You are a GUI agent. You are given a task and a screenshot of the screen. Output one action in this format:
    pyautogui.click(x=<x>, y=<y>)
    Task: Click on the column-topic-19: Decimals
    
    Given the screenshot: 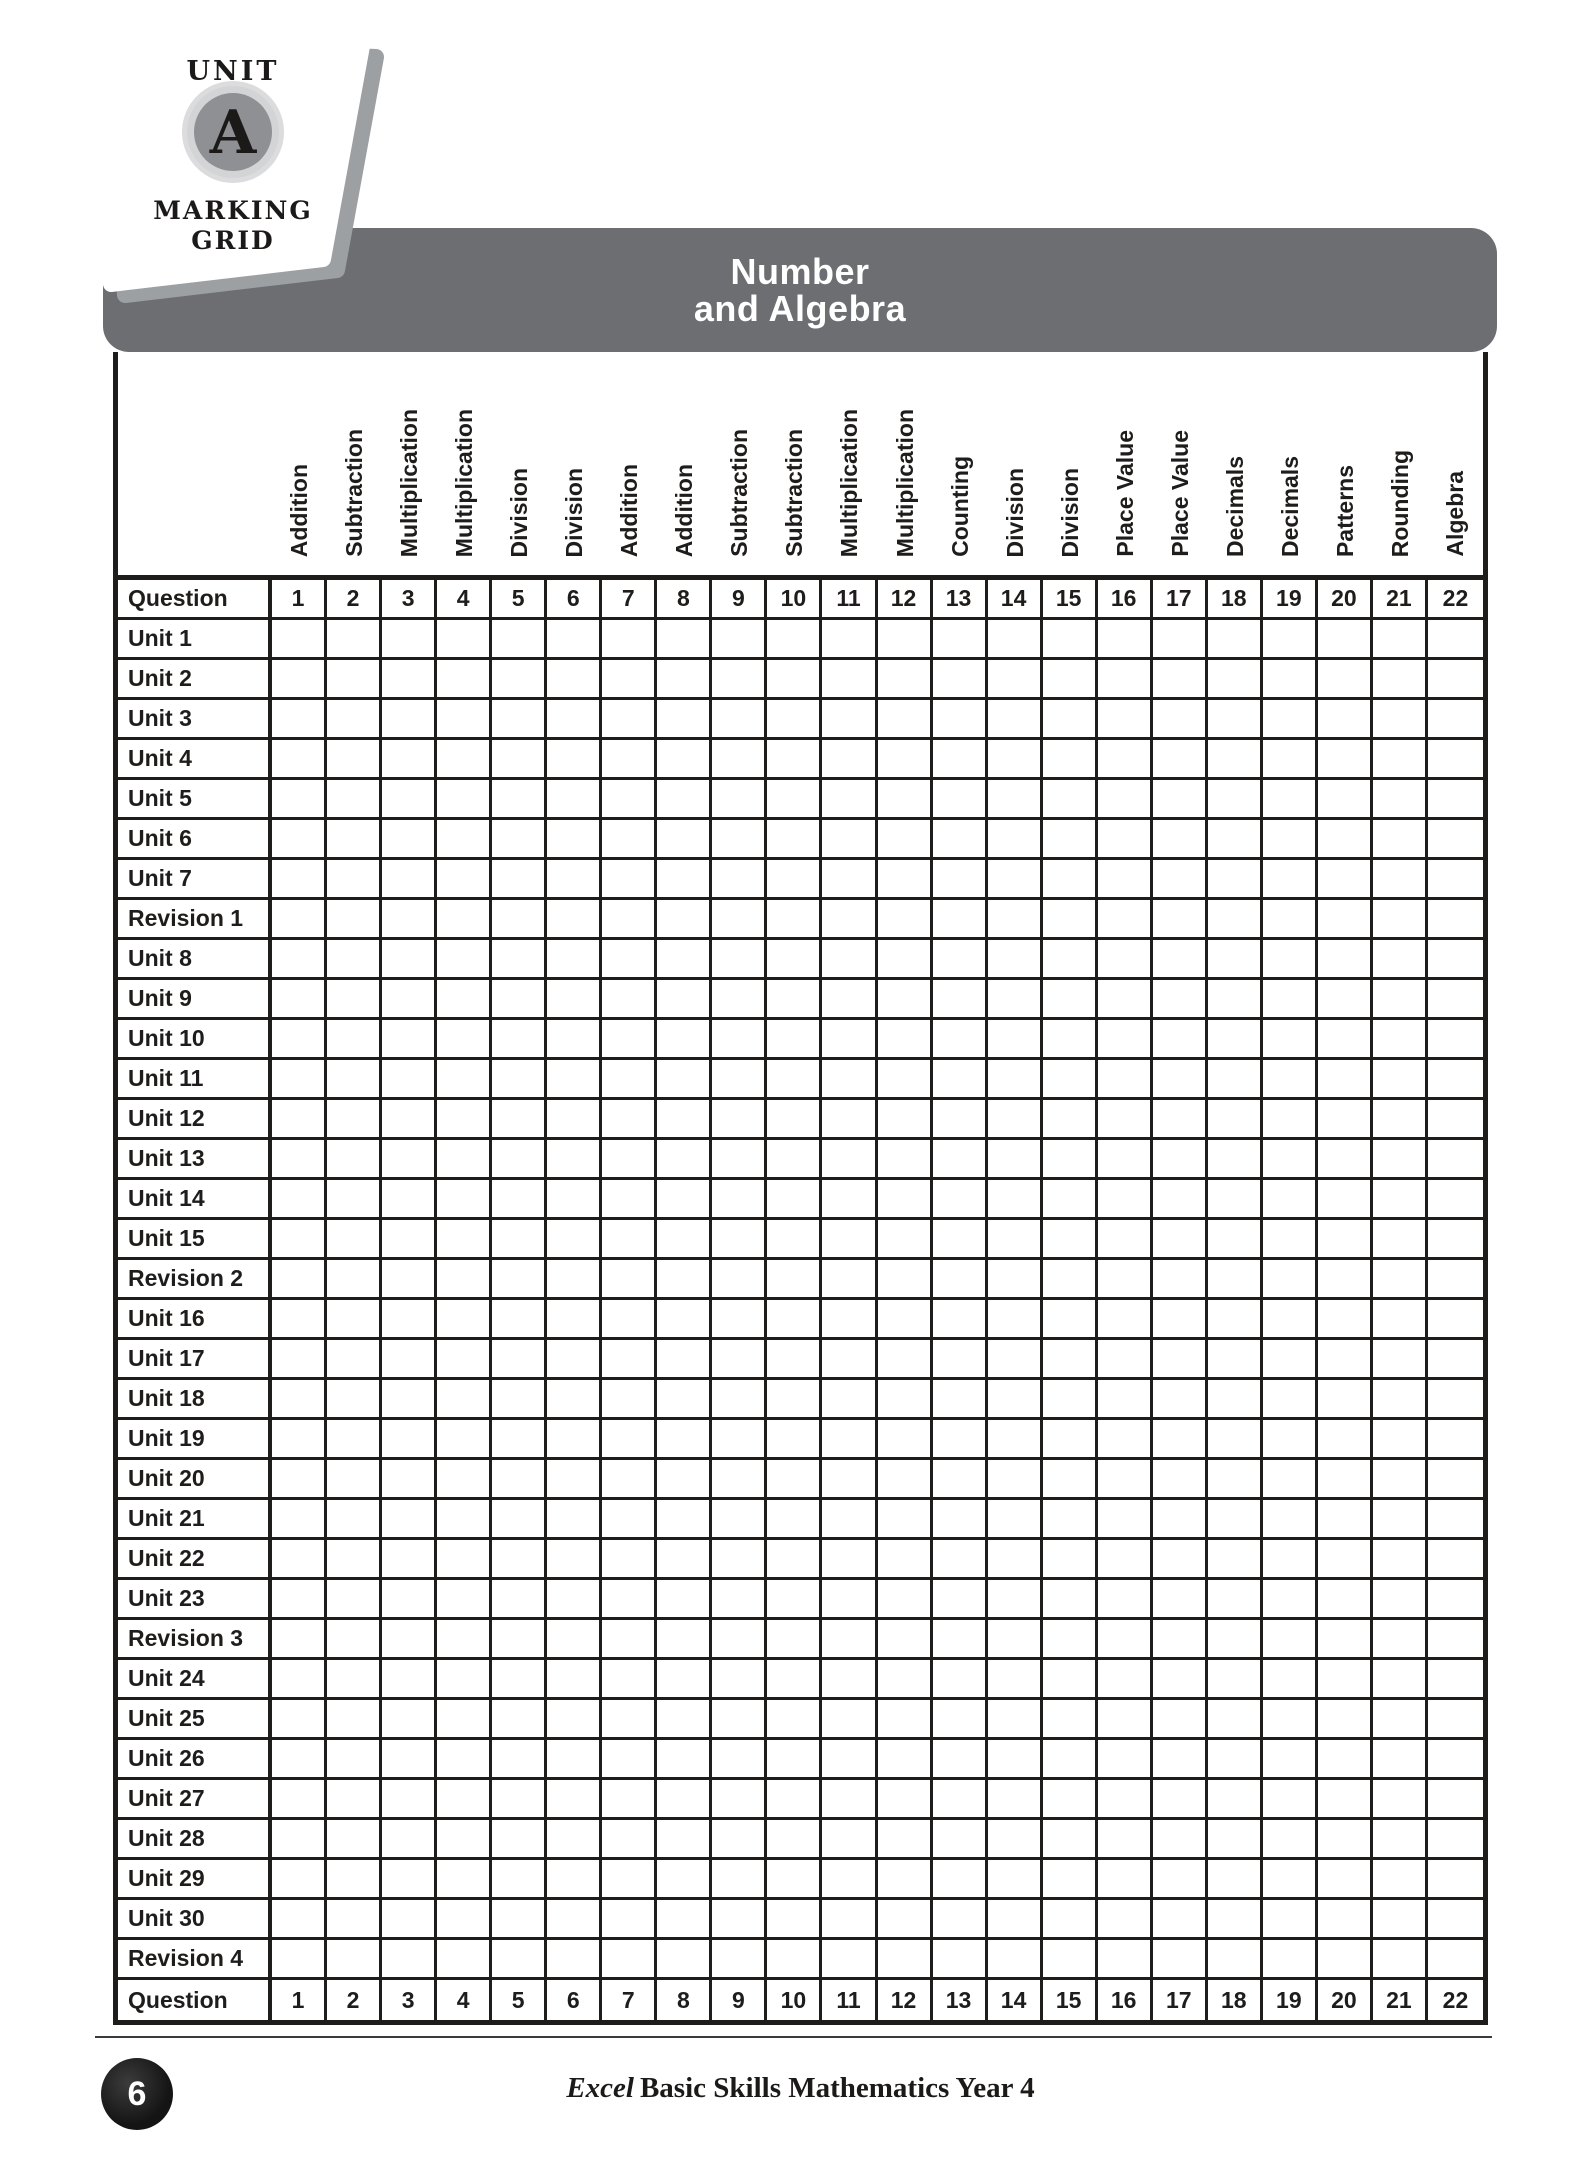 What is the action you would take?
    pyautogui.click(x=1290, y=463)
    